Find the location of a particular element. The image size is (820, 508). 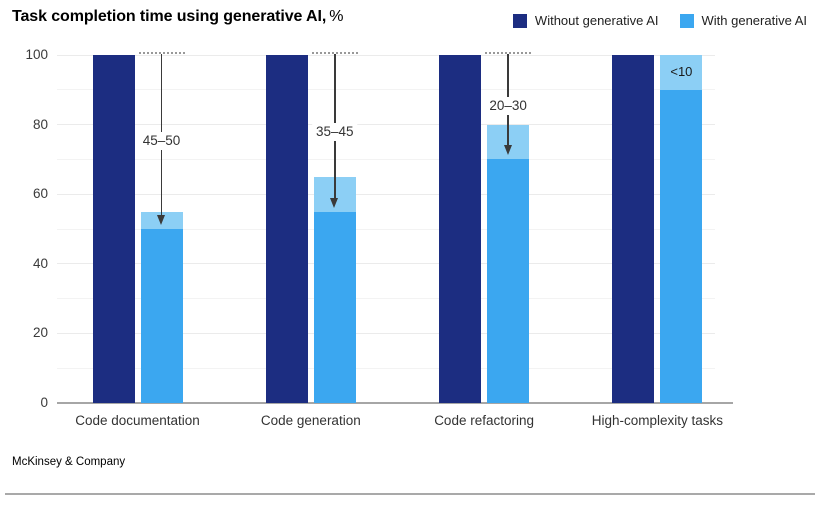

reduction-range-label: 35–45 is located at coordinates (335, 132).